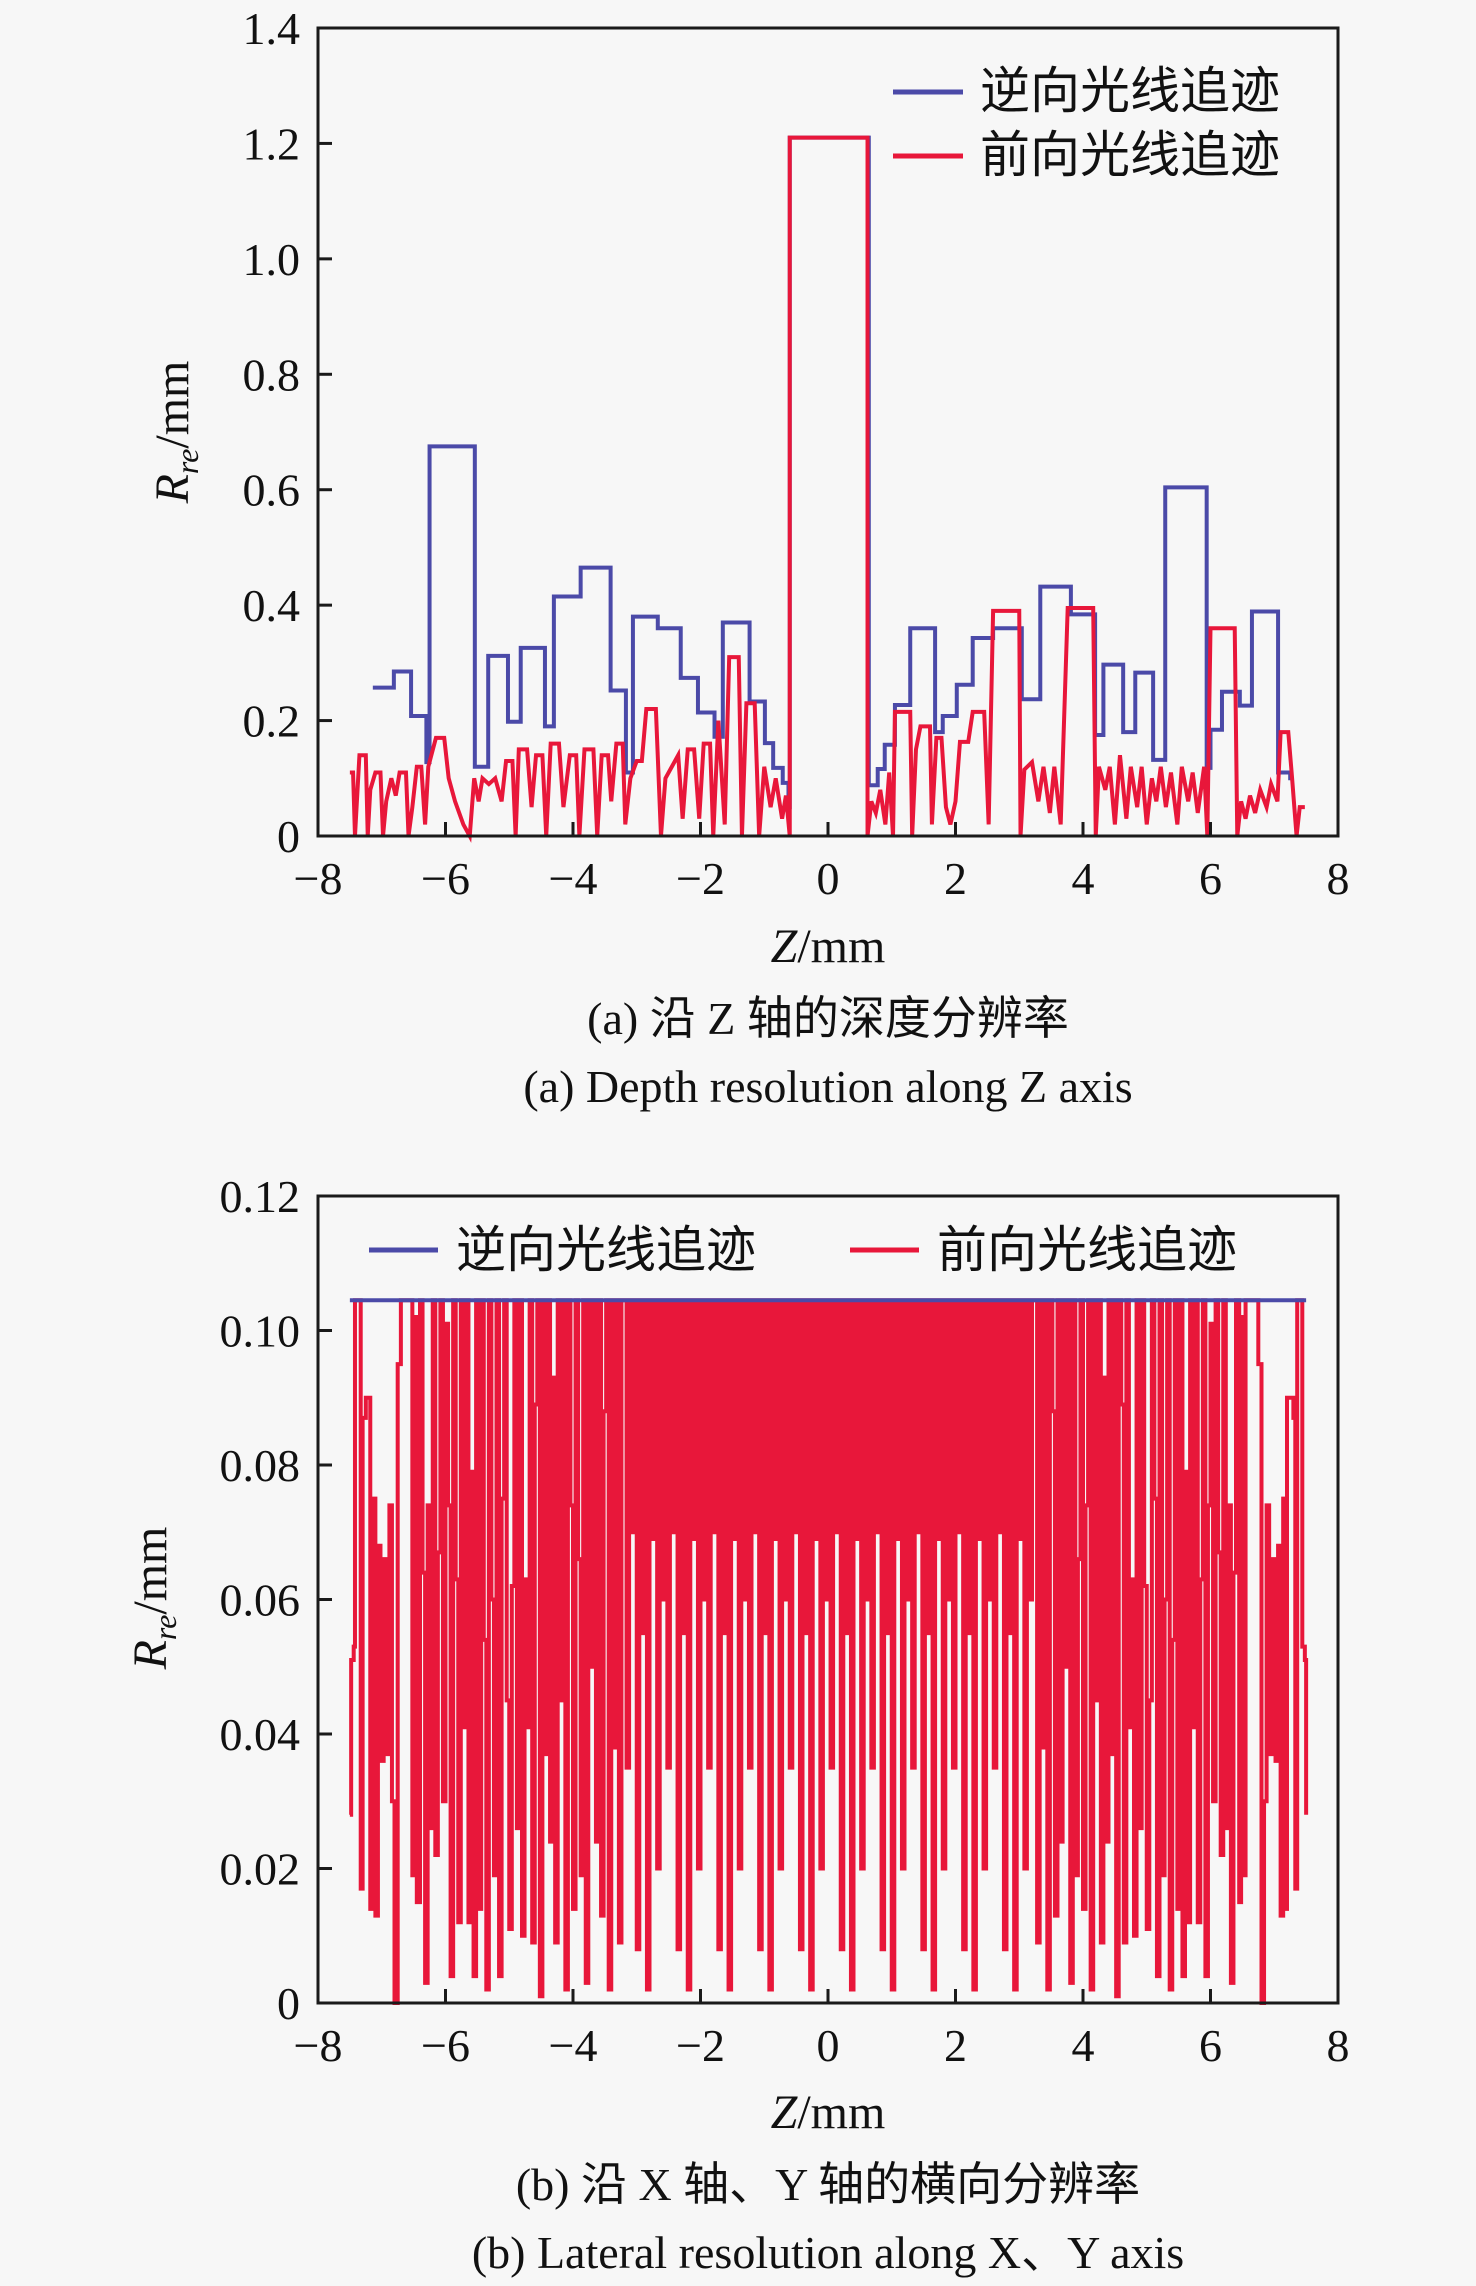 The height and width of the screenshot is (2286, 1476). I want to click on chart-b-caption-en: (b) Lateral resolution along X、Y axis, so click(828, 2252).